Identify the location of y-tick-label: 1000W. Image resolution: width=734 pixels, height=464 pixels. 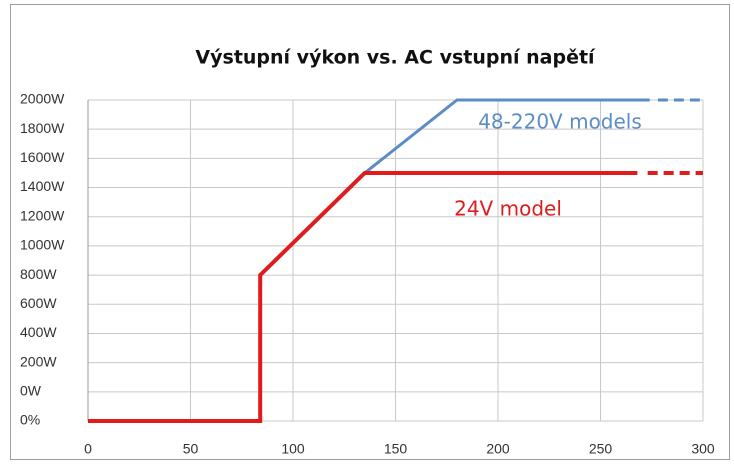
(42, 245).